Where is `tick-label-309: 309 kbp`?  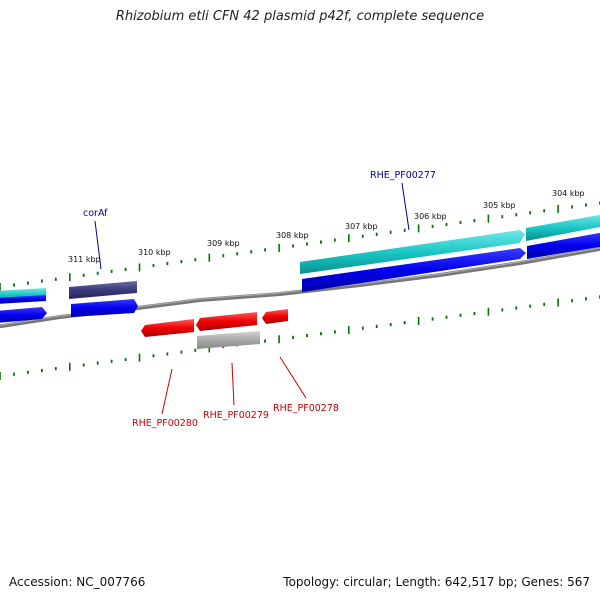
tick-label-309: 309 kbp is located at coordinates (223, 243).